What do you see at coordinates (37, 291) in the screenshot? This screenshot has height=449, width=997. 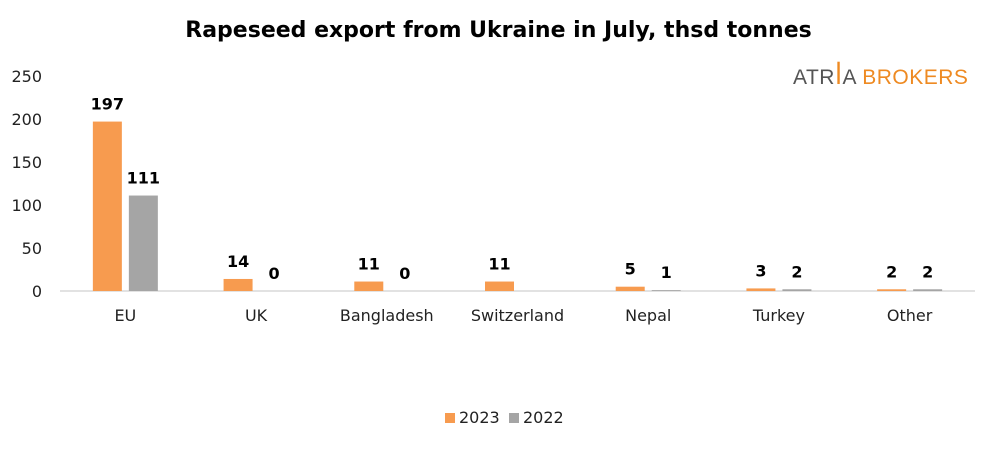 I see `y-tick-label: 0` at bounding box center [37, 291].